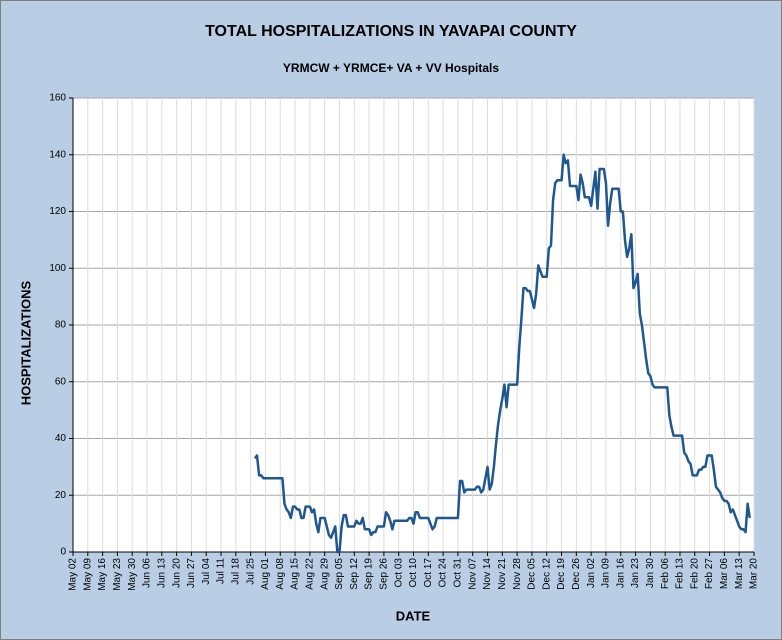 The width and height of the screenshot is (782, 640). What do you see at coordinates (680, 574) in the screenshot?
I see `x-tick-label: Feb 13` at bounding box center [680, 574].